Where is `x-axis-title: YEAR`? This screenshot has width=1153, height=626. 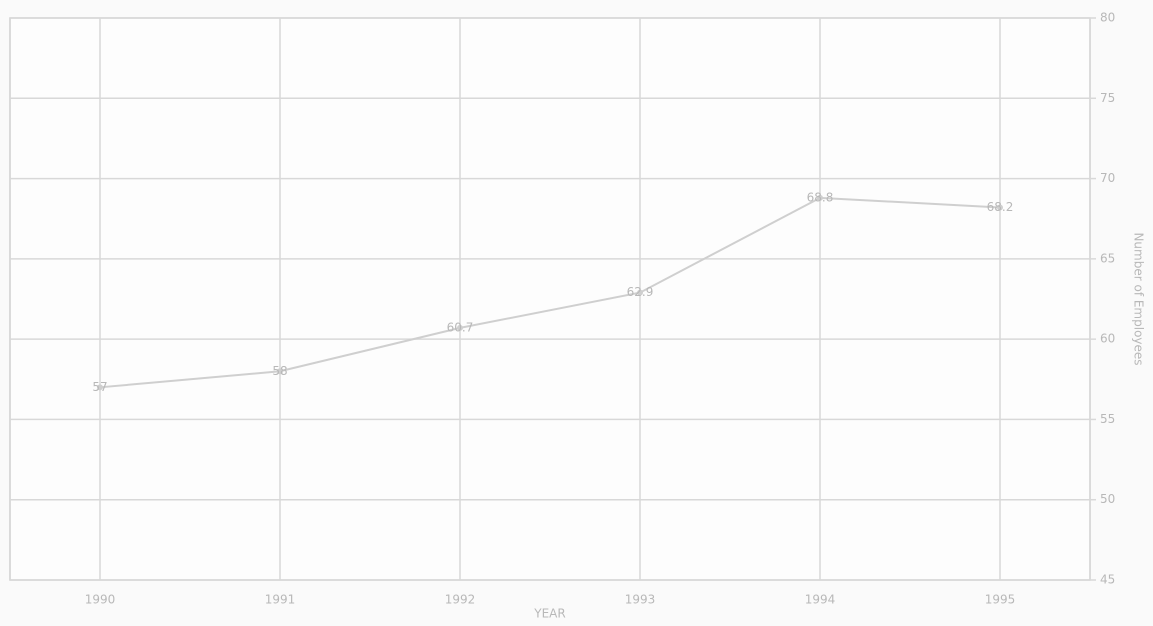
x-axis-title: YEAR is located at coordinates (549, 614).